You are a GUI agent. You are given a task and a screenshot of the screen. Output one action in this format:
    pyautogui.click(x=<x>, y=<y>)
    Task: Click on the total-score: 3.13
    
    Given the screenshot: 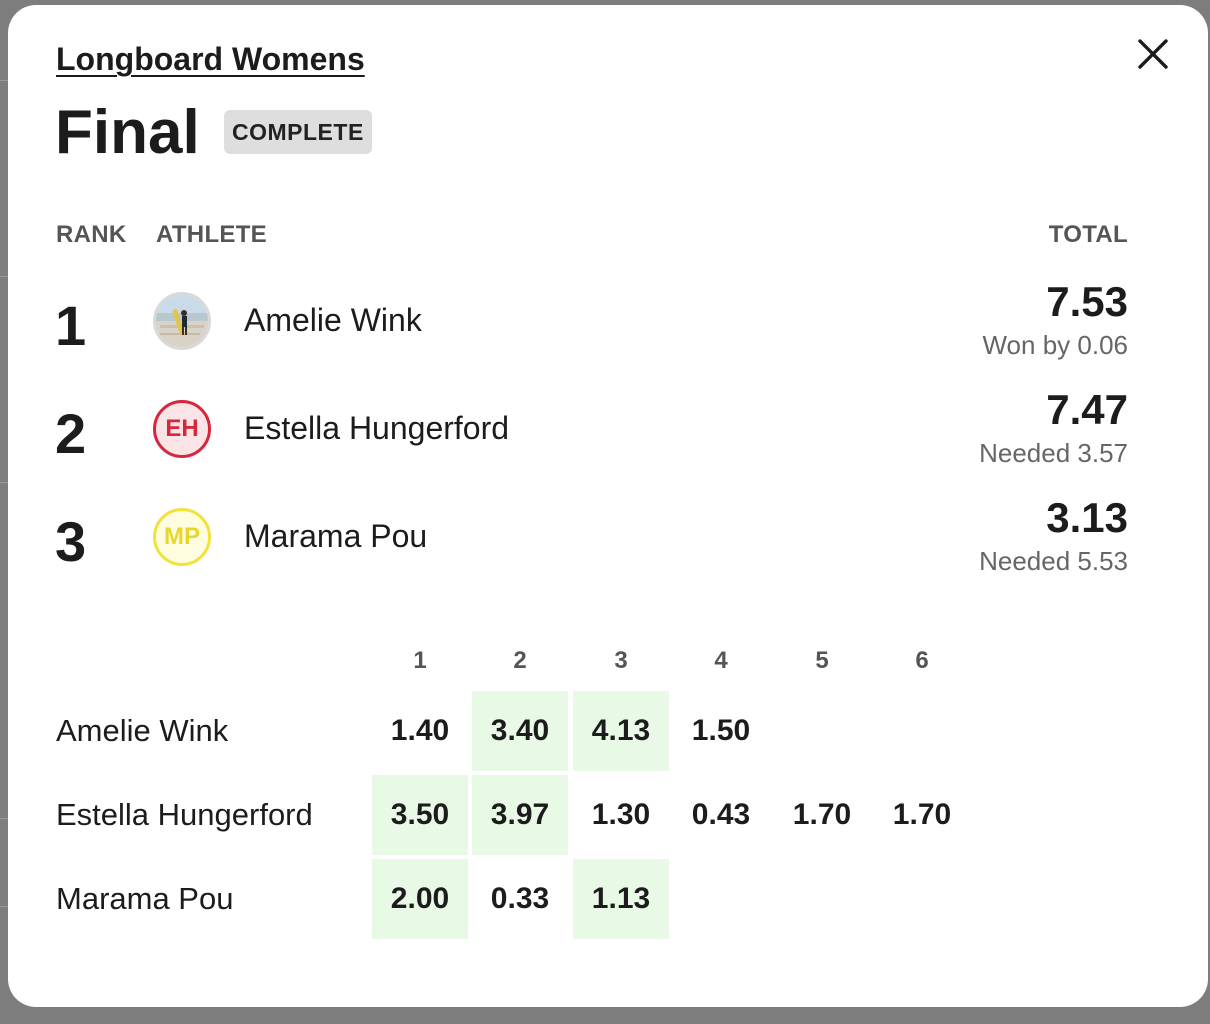 What is the action you would take?
    pyautogui.click(x=1087, y=517)
    